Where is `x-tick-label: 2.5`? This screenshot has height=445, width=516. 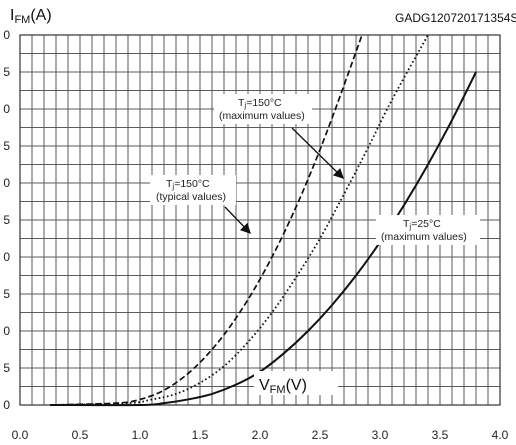 x-tick-label: 2.5 is located at coordinates (320, 435).